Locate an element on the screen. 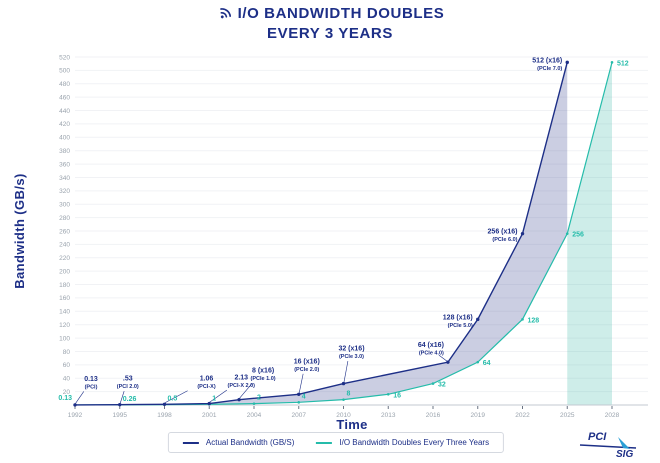 Image resolution: width=660 pixels, height=463 pixels. svg-text: 2001 is located at coordinates (209, 415).